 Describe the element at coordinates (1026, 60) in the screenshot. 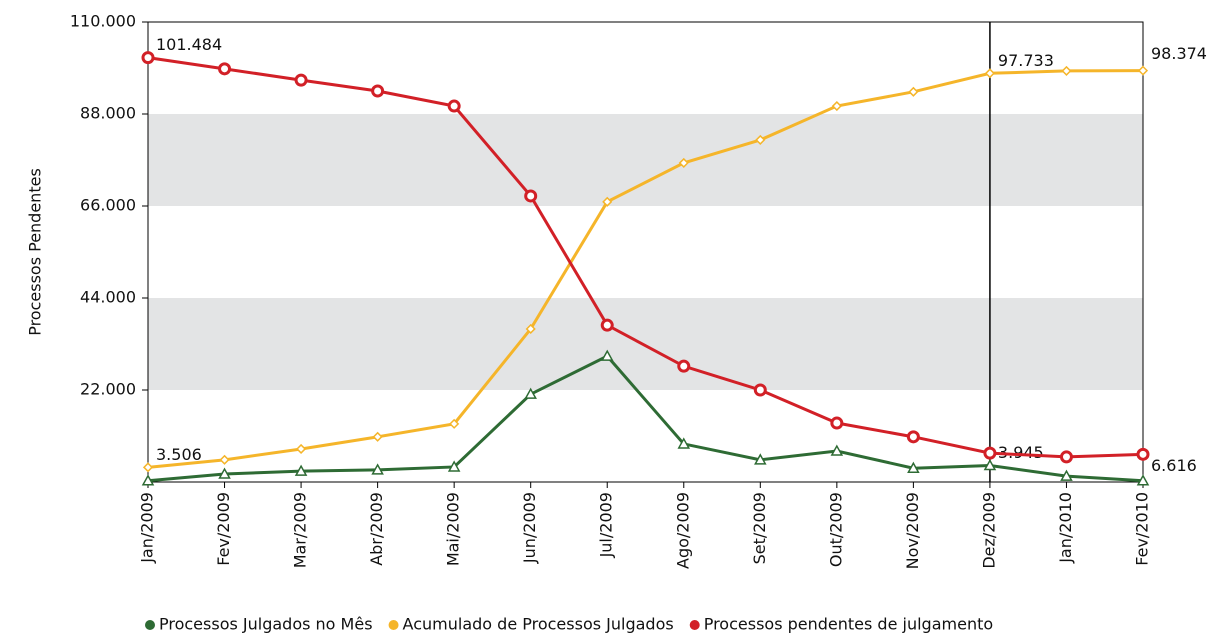

I see `data-label: 97.733` at that location.